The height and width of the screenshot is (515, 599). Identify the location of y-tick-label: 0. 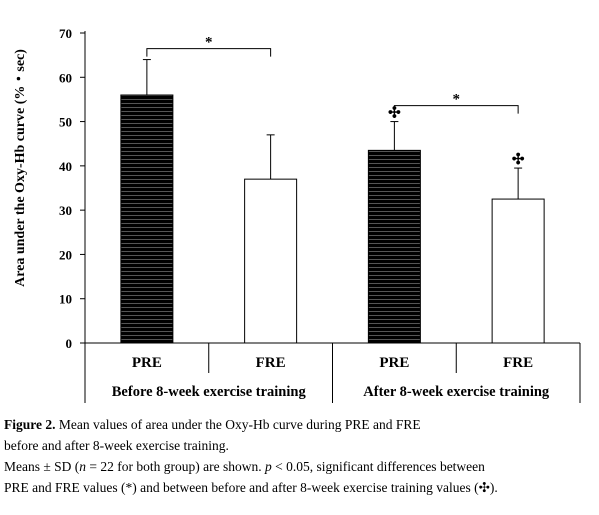
(69, 343).